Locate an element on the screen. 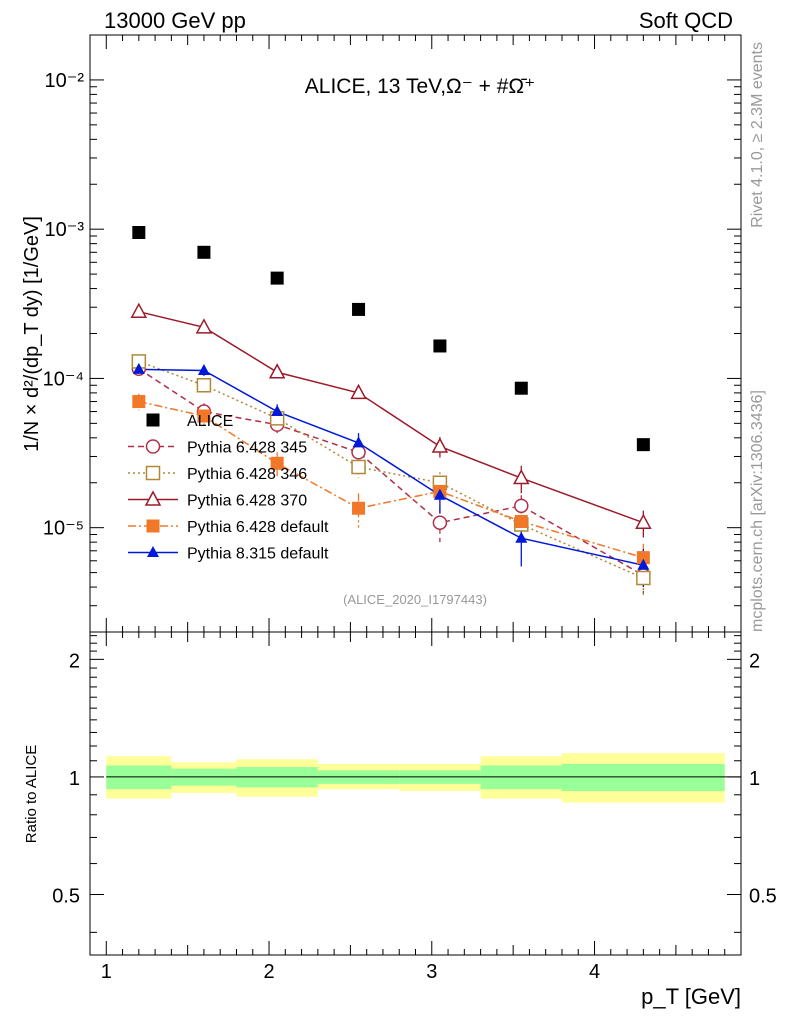 The image size is (786, 1024). legend-marker-alice is located at coordinates (153, 420).